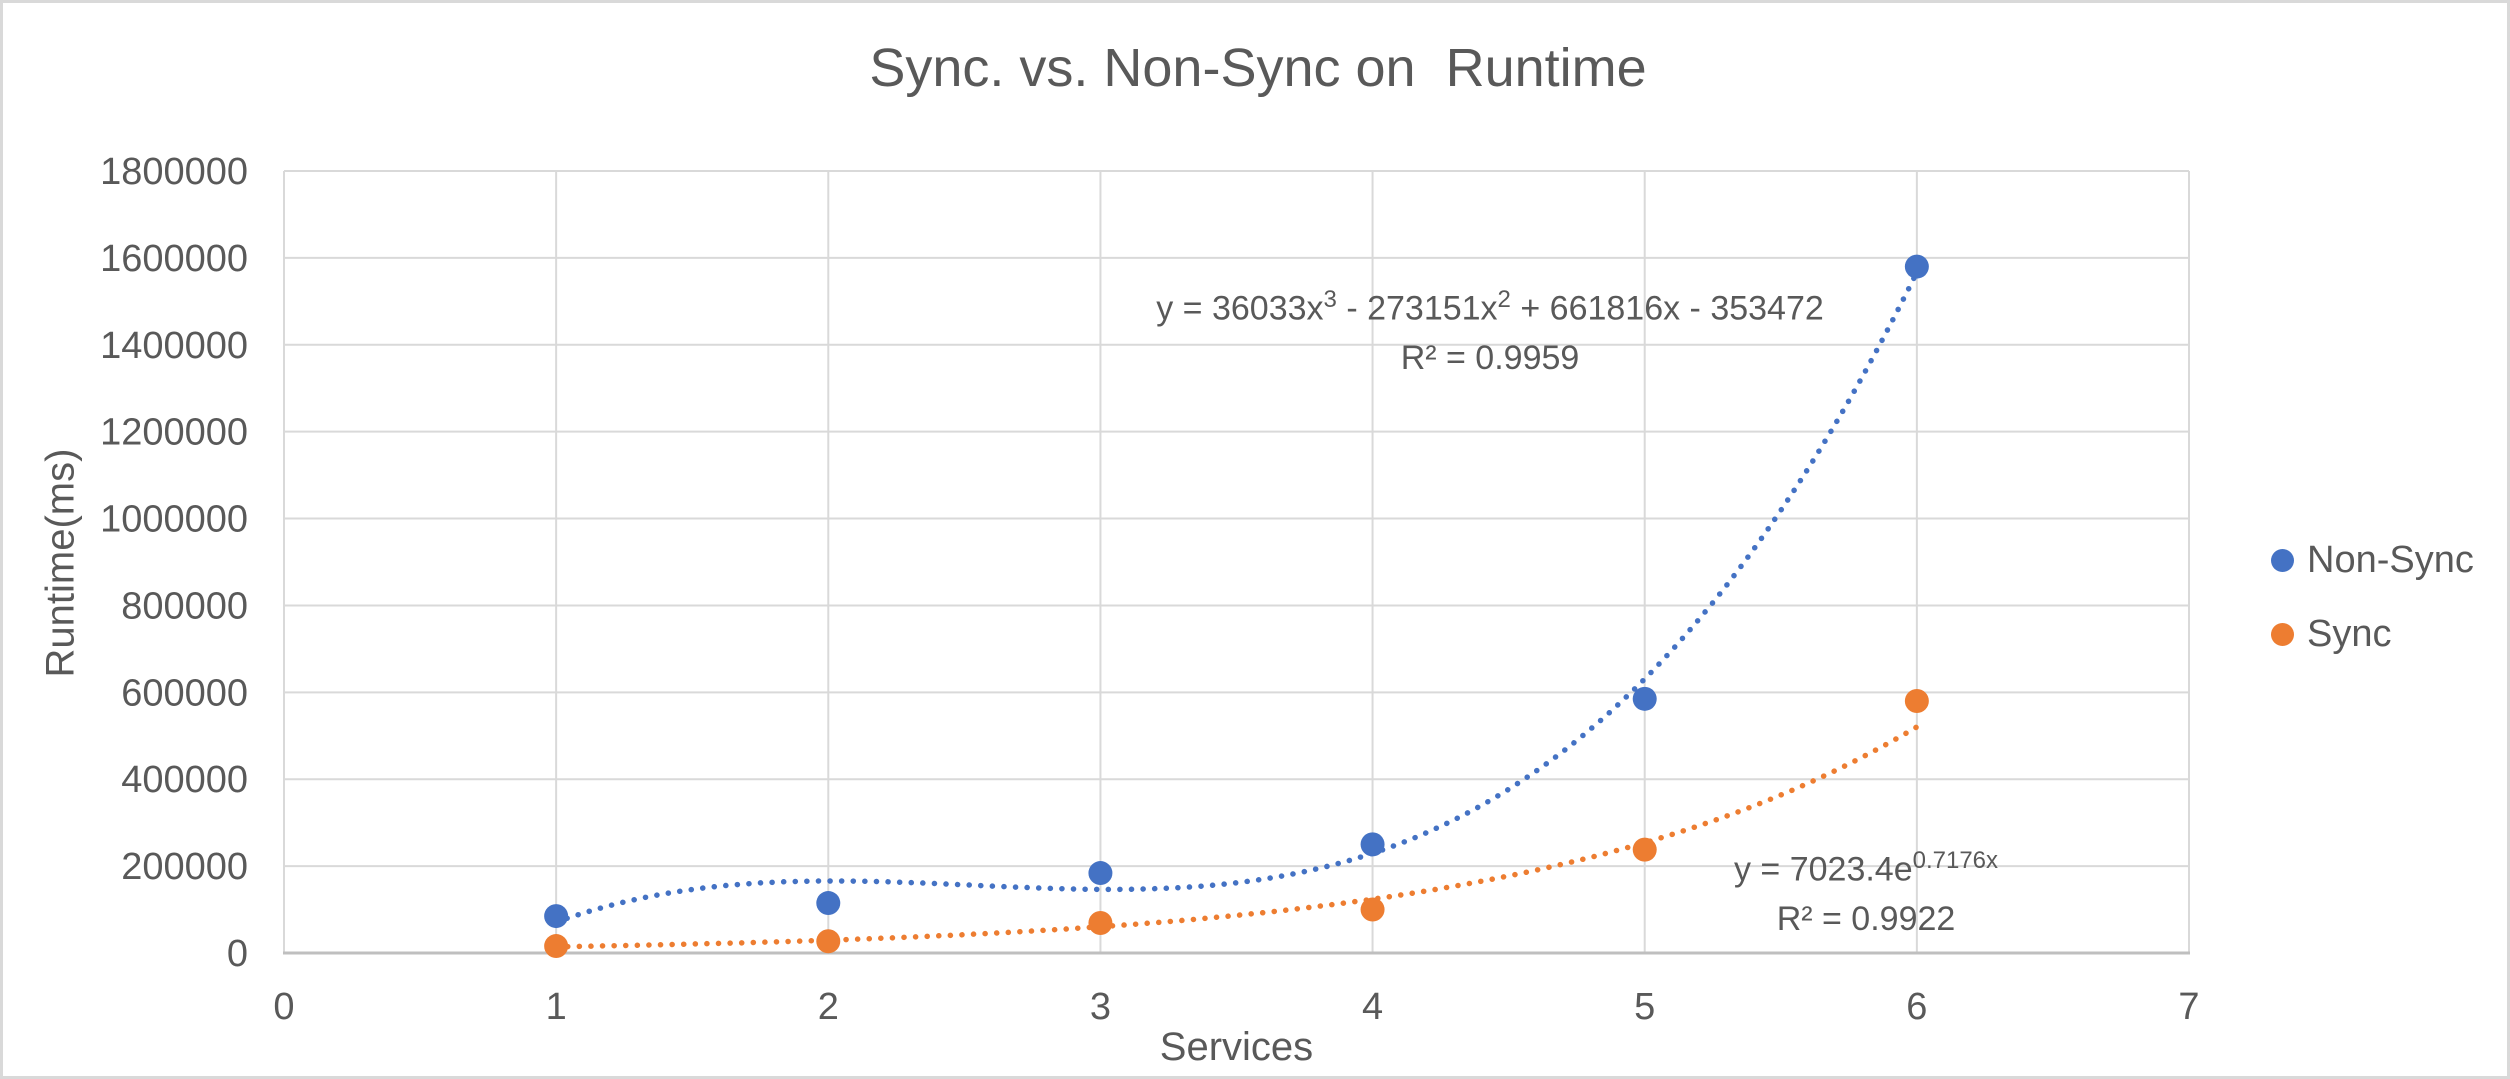 The image size is (2510, 1079). What do you see at coordinates (1236, 837) in the screenshot?
I see `sync-trendline` at bounding box center [1236, 837].